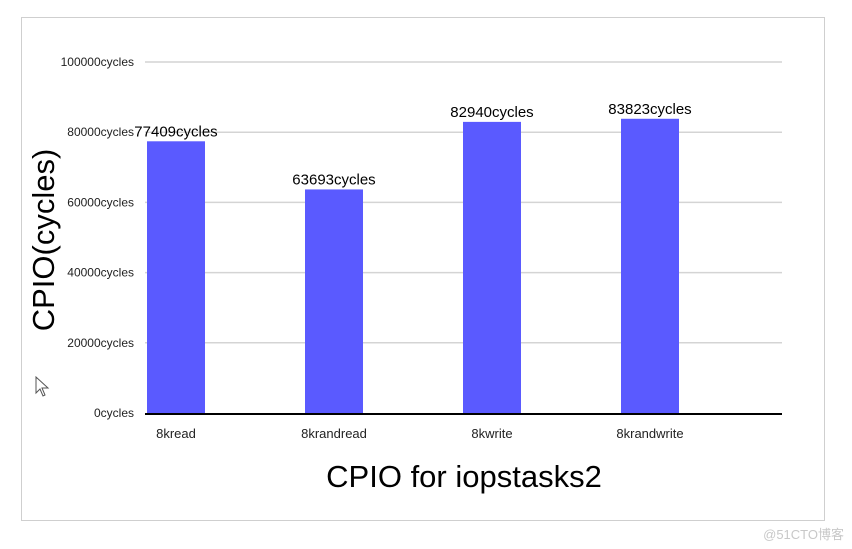 This screenshot has height=549, width=852. Describe the element at coordinates (803, 534) in the screenshot. I see `watermark: @51CTO博客` at that location.